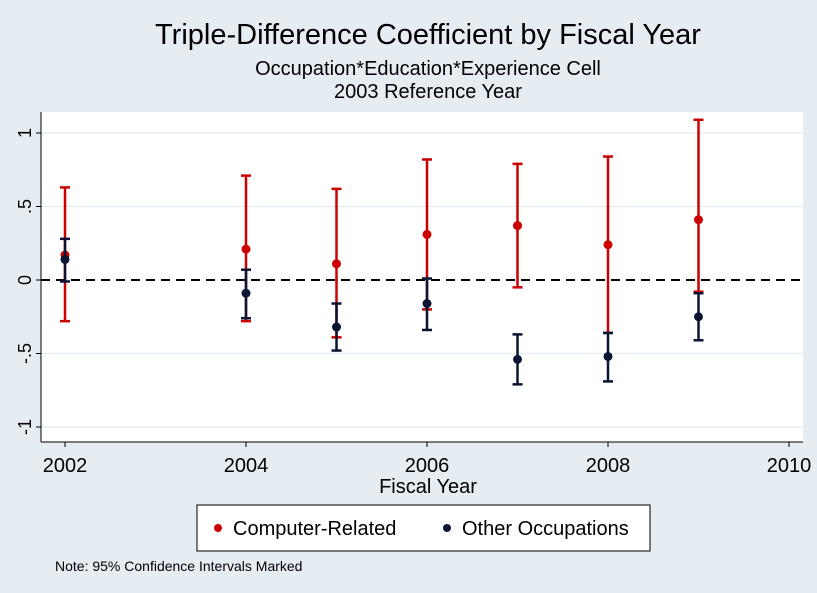  What do you see at coordinates (65, 259) in the screenshot?
I see `point-other-occupations-2002` at bounding box center [65, 259].